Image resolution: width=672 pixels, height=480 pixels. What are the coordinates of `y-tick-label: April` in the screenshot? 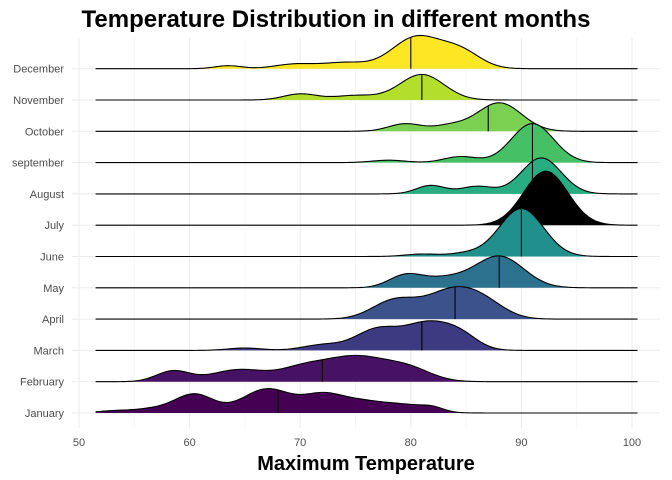 It's located at (53, 320).